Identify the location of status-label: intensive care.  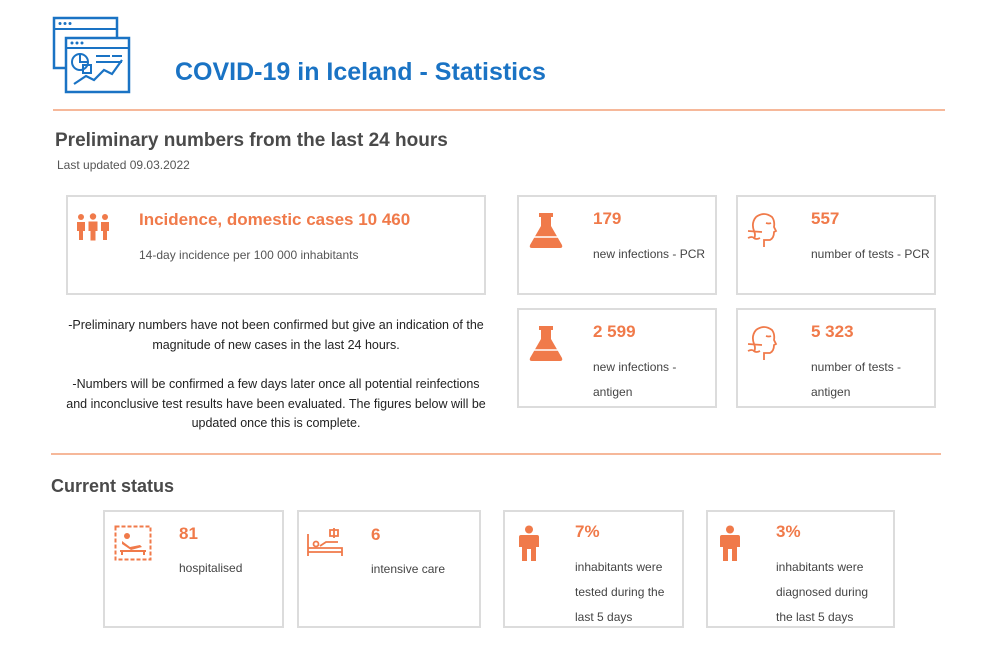
(408, 569).